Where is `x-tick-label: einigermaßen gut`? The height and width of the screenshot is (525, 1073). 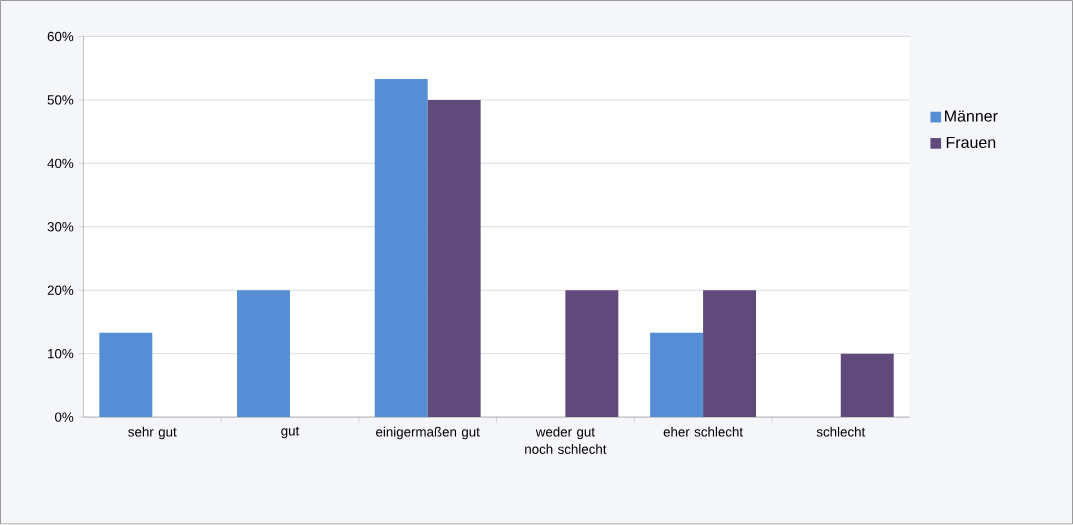 x-tick-label: einigermaßen gut is located at coordinates (428, 433).